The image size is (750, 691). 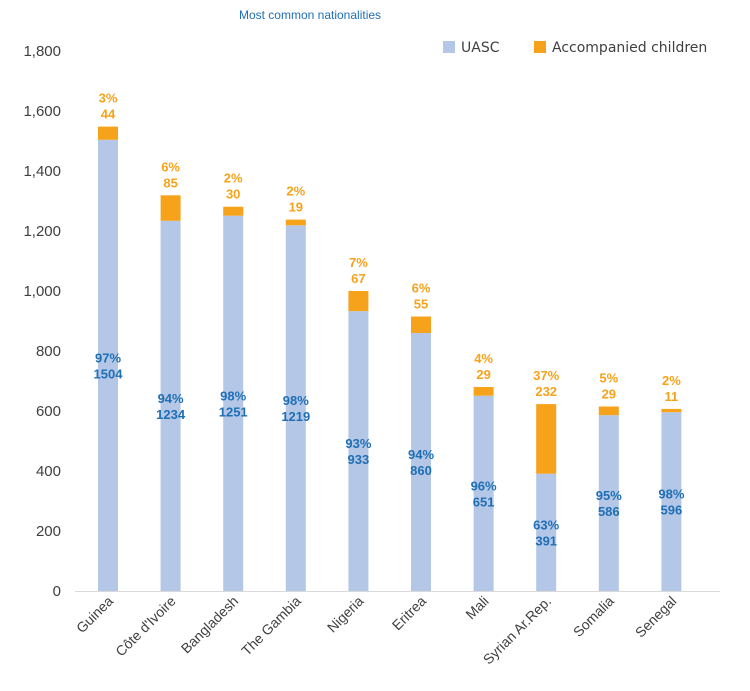 What do you see at coordinates (672, 396) in the screenshot?
I see `accompanied-value-label: 11` at bounding box center [672, 396].